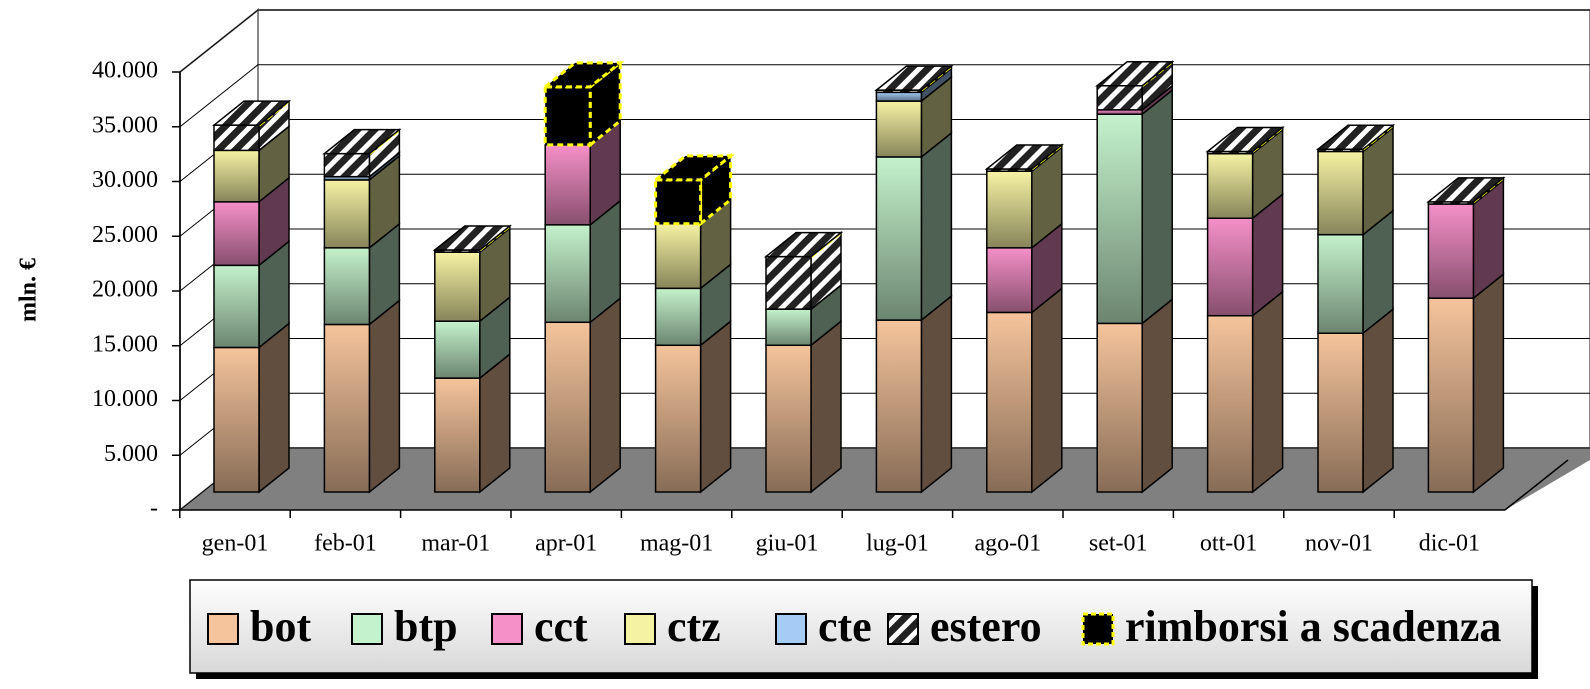  Describe the element at coordinates (131, 454) in the screenshot. I see `y-tick-label: 5.000` at that location.